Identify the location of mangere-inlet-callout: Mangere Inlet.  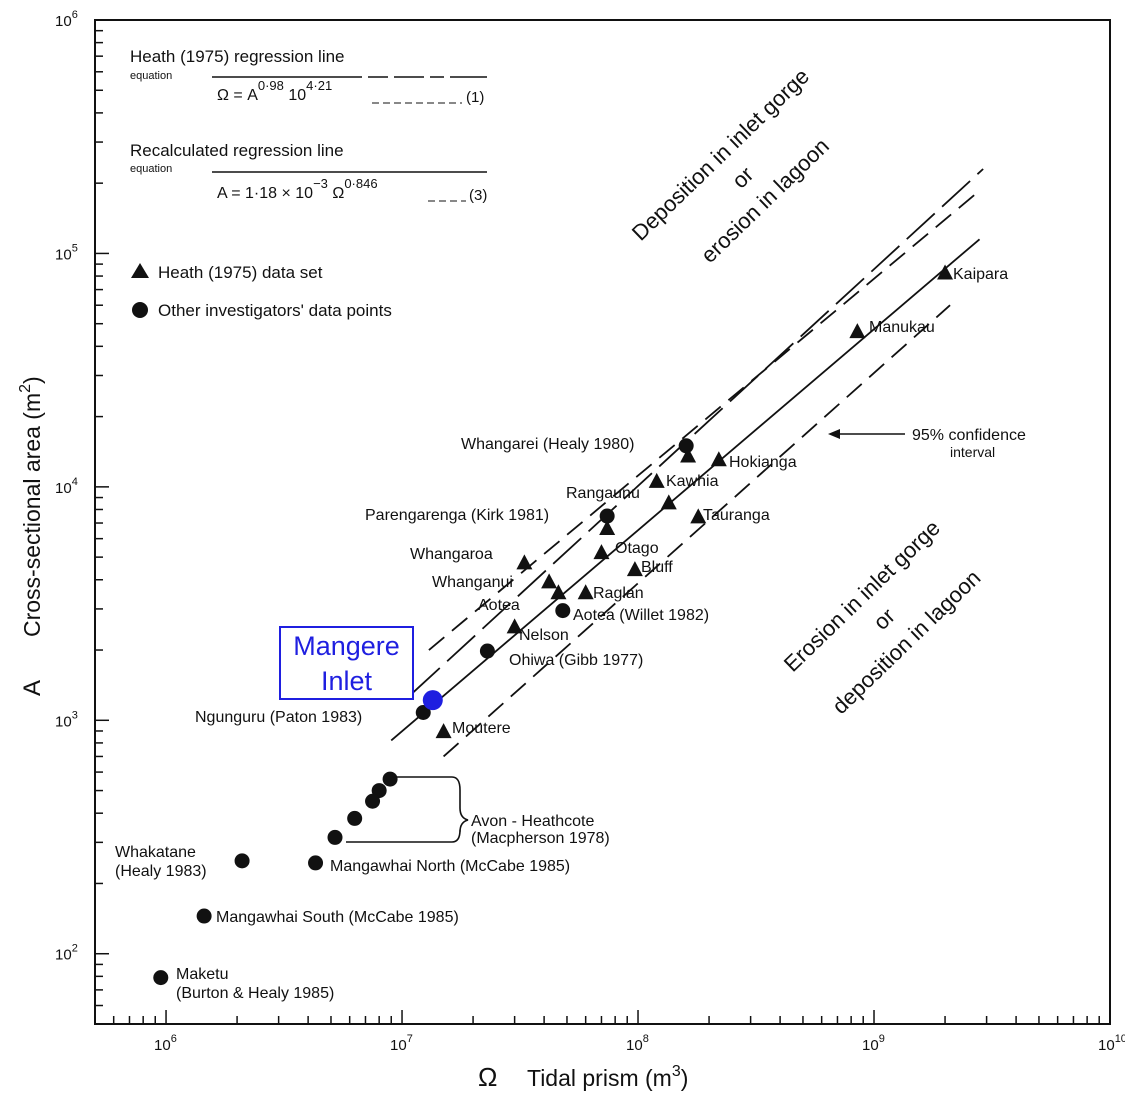
(346, 663).